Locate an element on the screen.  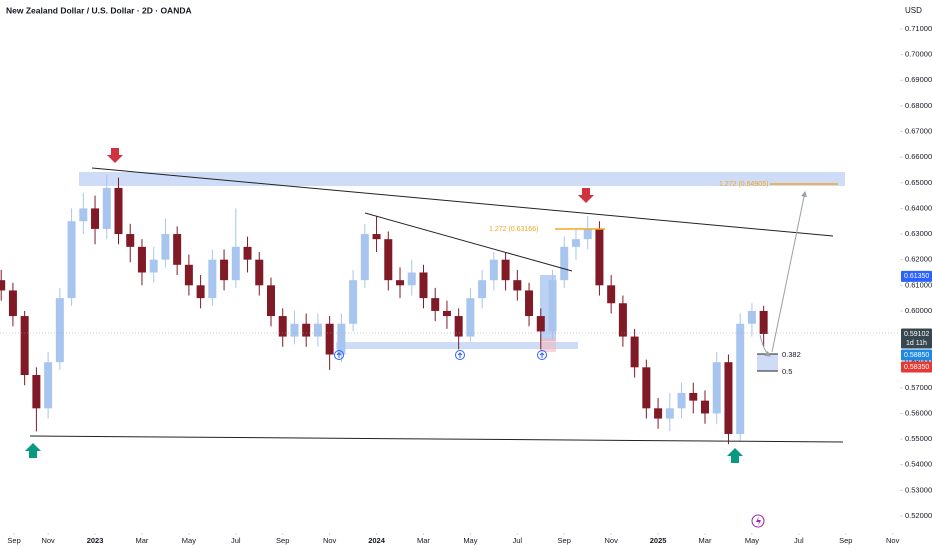
fib-zone is located at coordinates (767, 362).